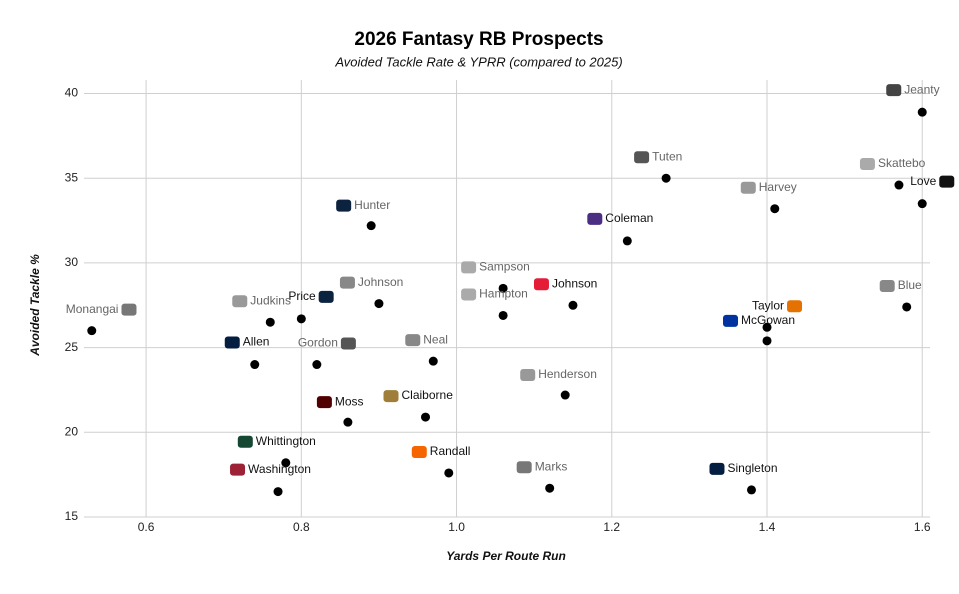 This screenshot has height=594, width=959. What do you see at coordinates (72, 93) in the screenshot?
I see `y-tick-label: 40` at bounding box center [72, 93].